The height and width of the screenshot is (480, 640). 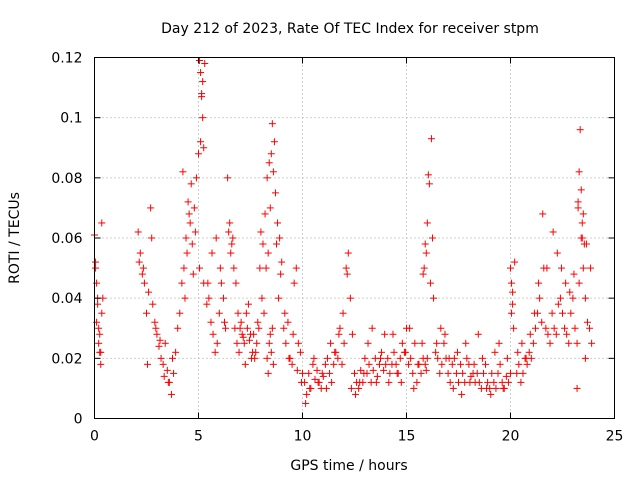 What do you see at coordinates (348, 466) in the screenshot?
I see `x-axis-label: GPS time / hours` at bounding box center [348, 466].